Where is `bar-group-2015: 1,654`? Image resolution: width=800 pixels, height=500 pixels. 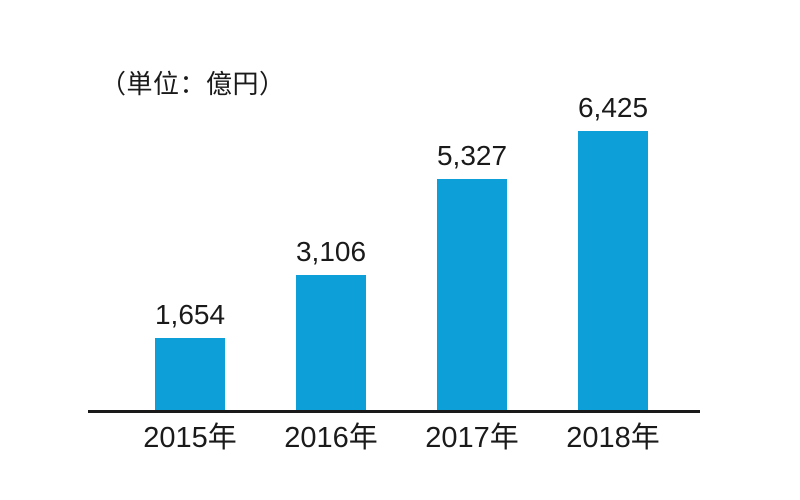
bar-group-2015: 1,654 is located at coordinates (190, 354).